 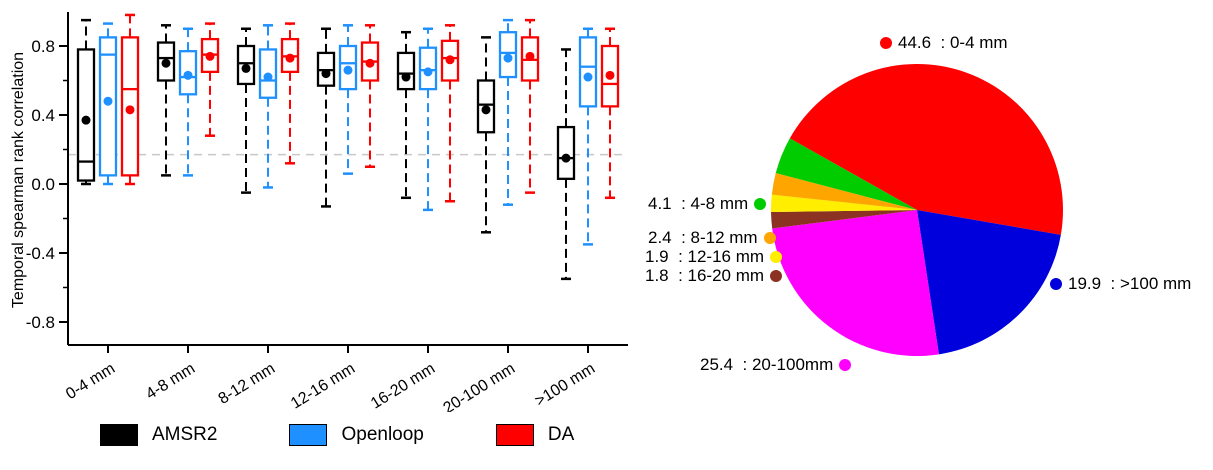 What do you see at coordinates (43, 115) in the screenshot?
I see `y-tick-label: 0.4` at bounding box center [43, 115].